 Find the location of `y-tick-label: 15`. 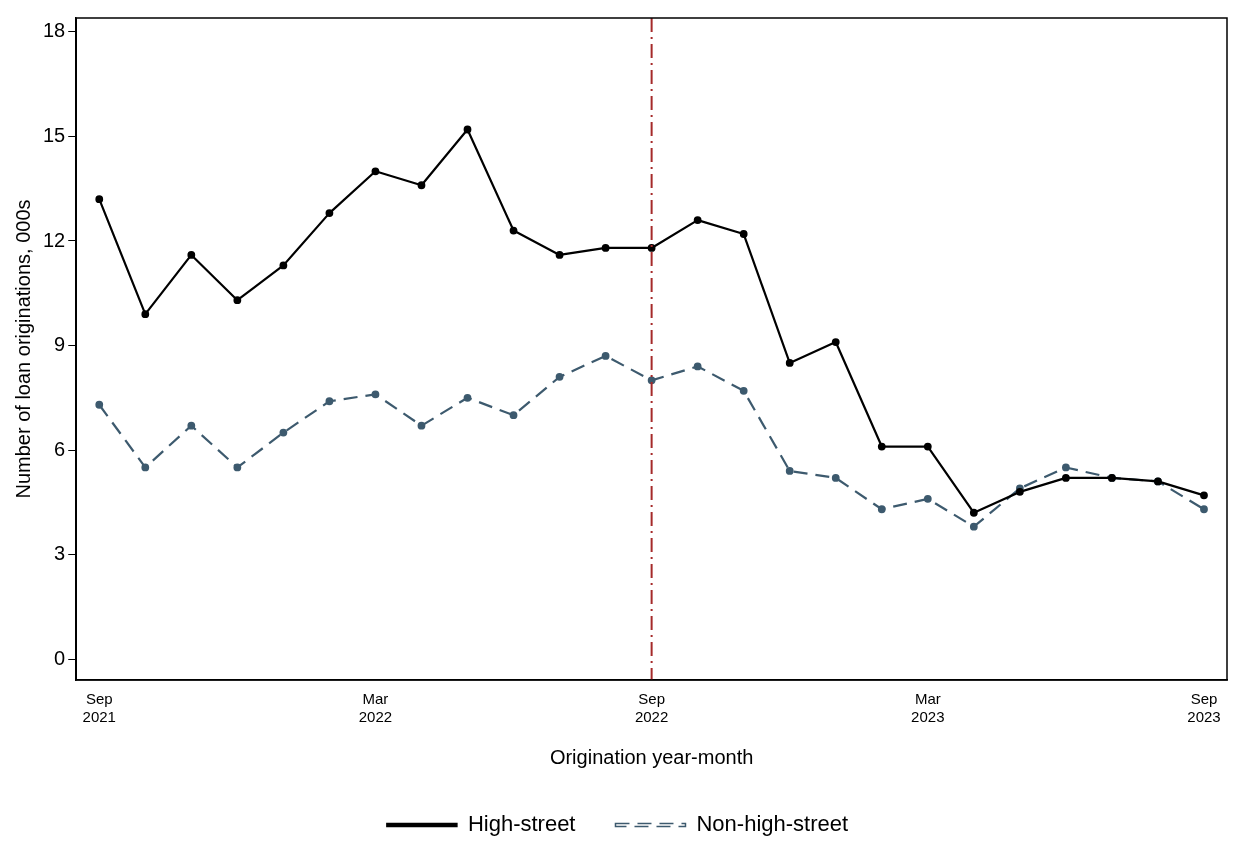

y-tick-label: 15 is located at coordinates (54, 134).